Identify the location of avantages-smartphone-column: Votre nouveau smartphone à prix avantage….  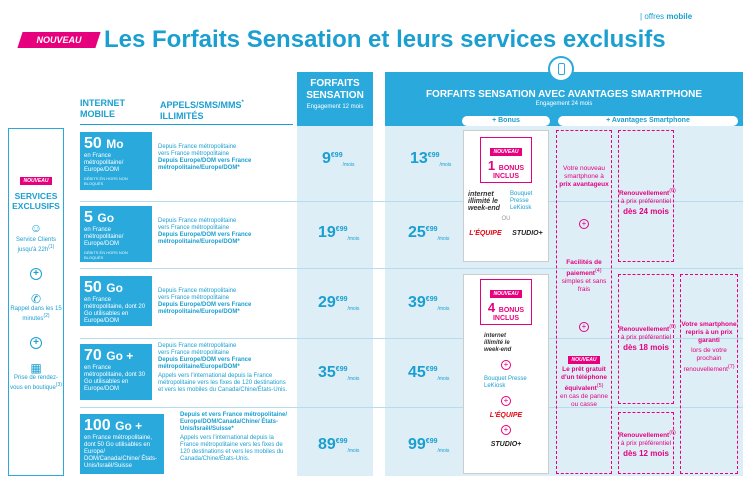
(584, 302).